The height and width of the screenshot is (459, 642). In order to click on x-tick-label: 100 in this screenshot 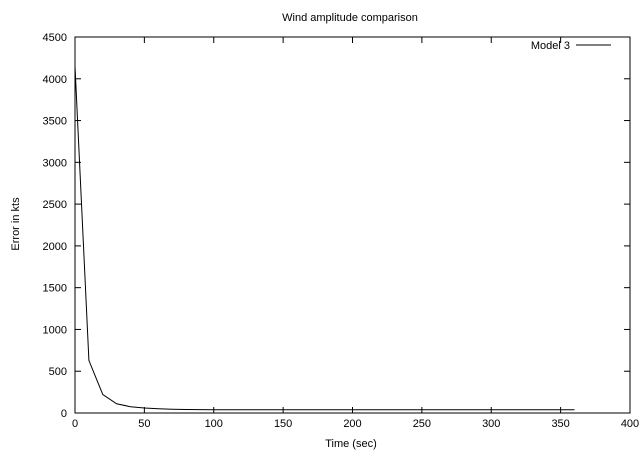, I will do `click(214, 424)`.